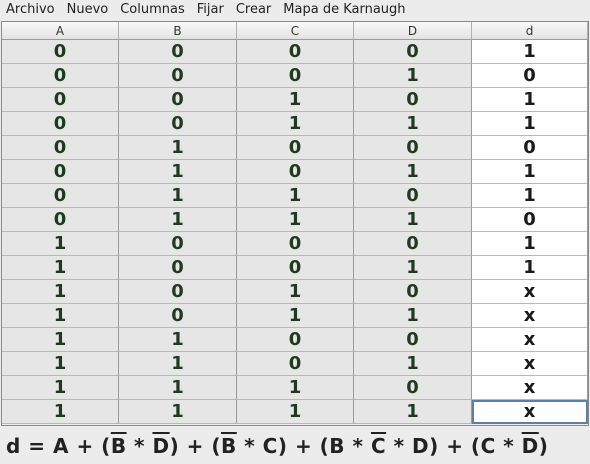  Describe the element at coordinates (530, 31) in the screenshot. I see `column-header-output: d` at that location.